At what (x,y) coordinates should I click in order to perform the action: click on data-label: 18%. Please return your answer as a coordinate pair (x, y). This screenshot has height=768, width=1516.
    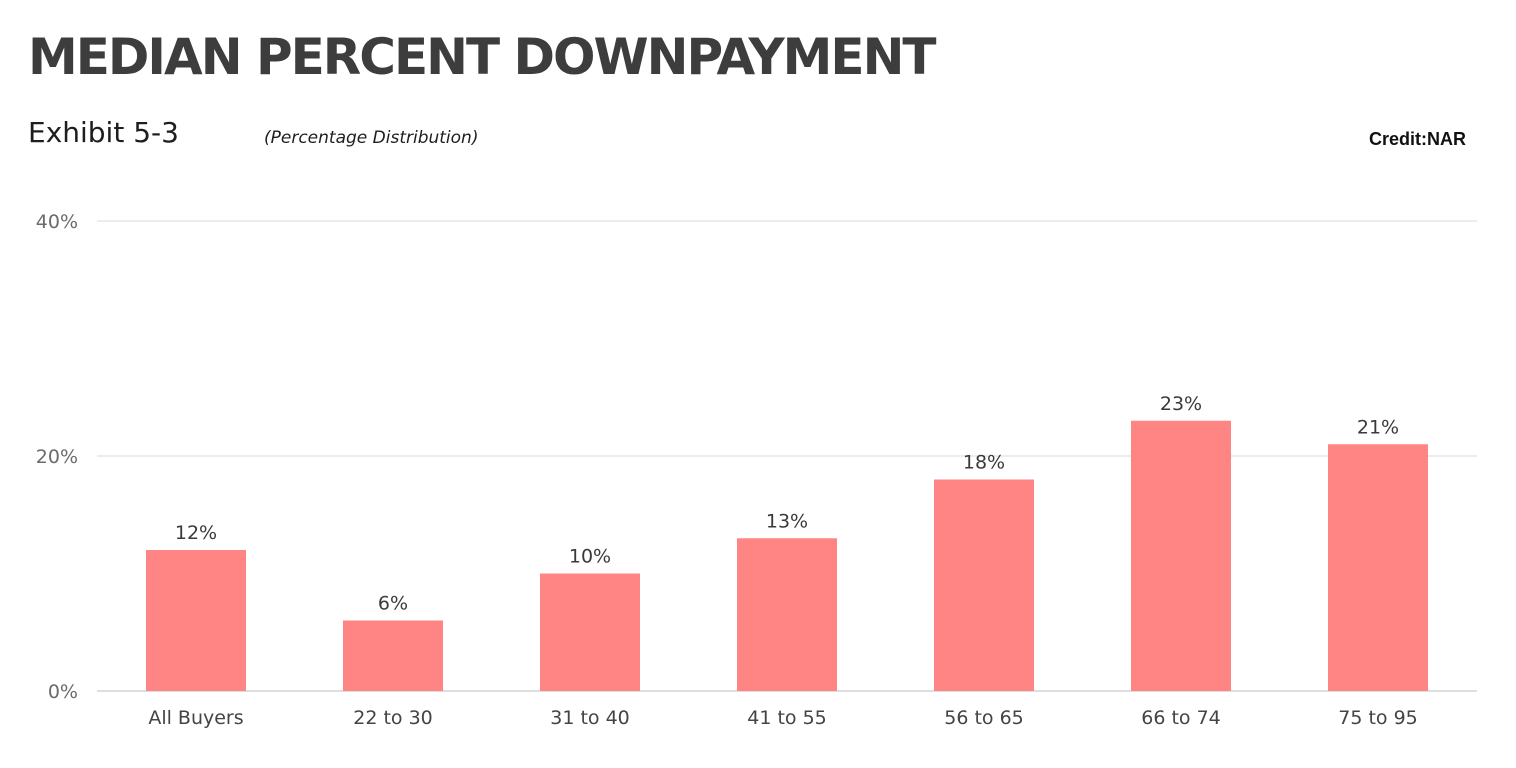
    Looking at the image, I should click on (984, 463).